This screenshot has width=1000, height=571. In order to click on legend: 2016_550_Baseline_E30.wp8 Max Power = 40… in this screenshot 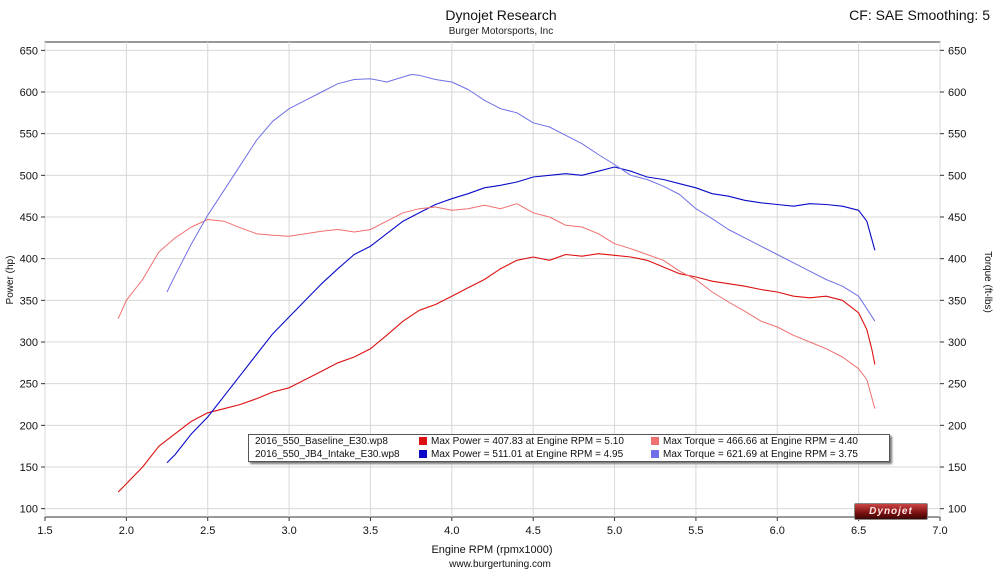, I will do `click(569, 448)`.